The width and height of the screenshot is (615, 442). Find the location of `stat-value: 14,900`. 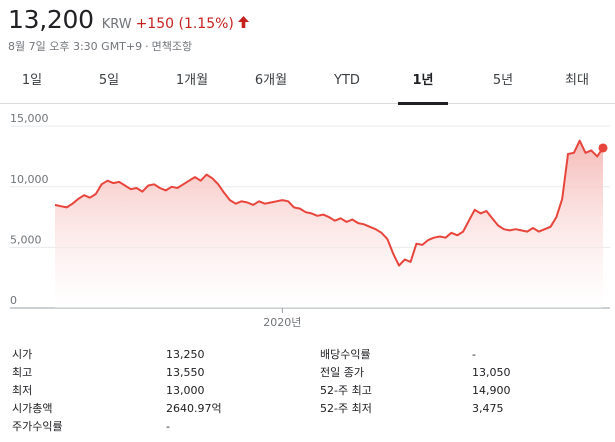

stat-value: 14,900 is located at coordinates (491, 390).